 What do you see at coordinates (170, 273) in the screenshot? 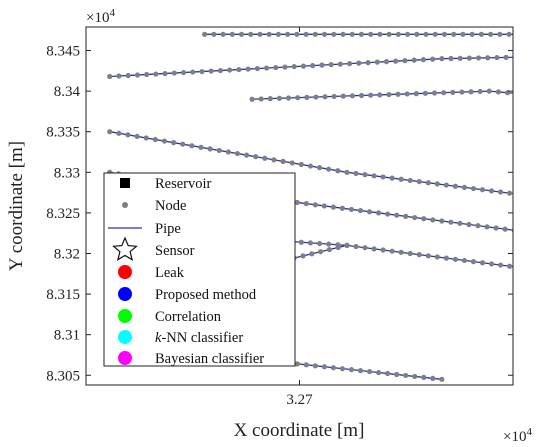
I see `legend-label: Leak` at bounding box center [170, 273].